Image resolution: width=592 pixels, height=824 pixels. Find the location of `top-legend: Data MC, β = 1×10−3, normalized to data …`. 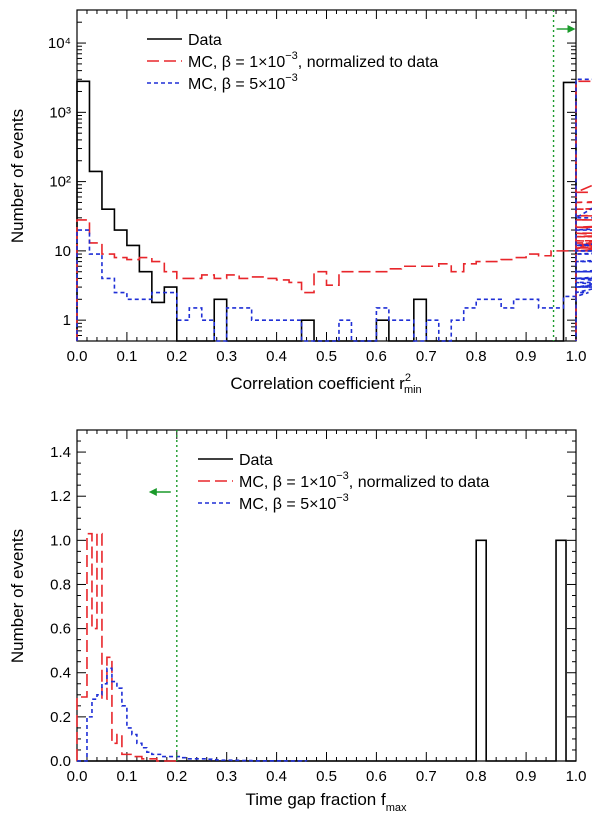

top-legend: Data MC, β = 1×10−3, normalized to data … is located at coordinates (292, 62).